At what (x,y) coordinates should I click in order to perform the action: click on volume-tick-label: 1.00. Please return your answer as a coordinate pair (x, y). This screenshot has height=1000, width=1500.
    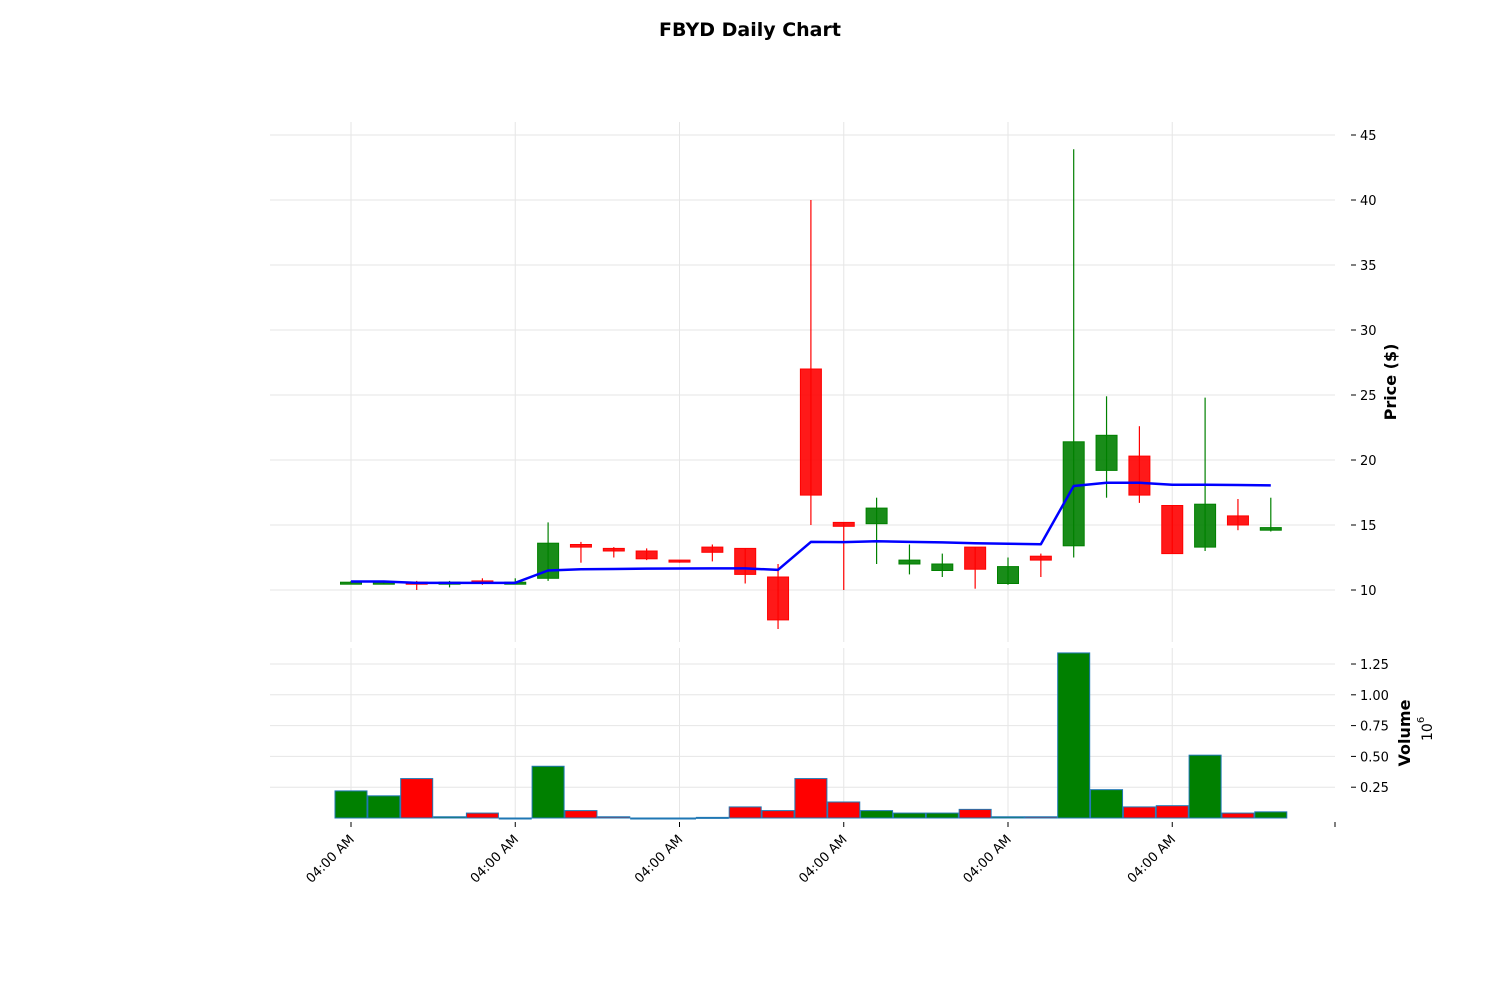
    Looking at the image, I should click on (1374, 696).